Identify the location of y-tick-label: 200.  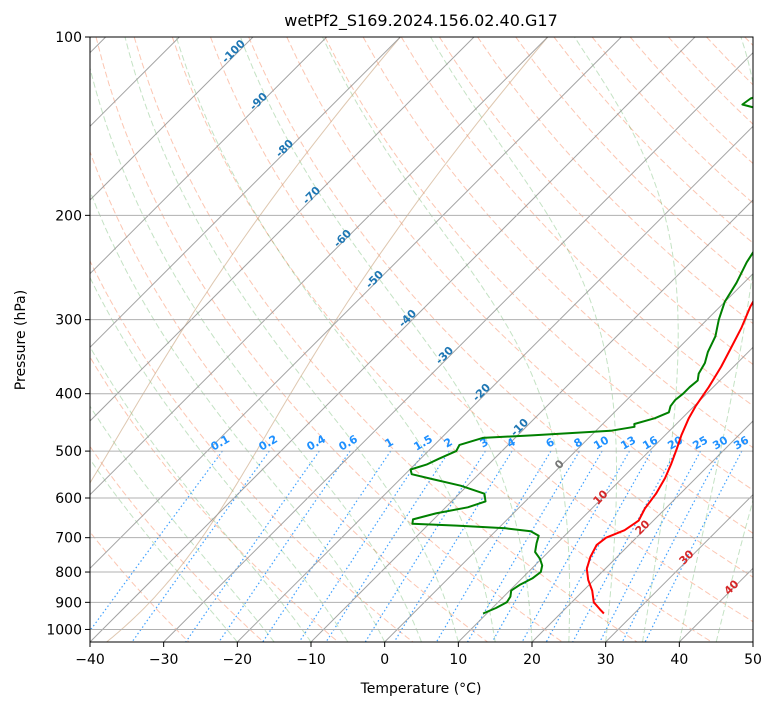
(68, 216).